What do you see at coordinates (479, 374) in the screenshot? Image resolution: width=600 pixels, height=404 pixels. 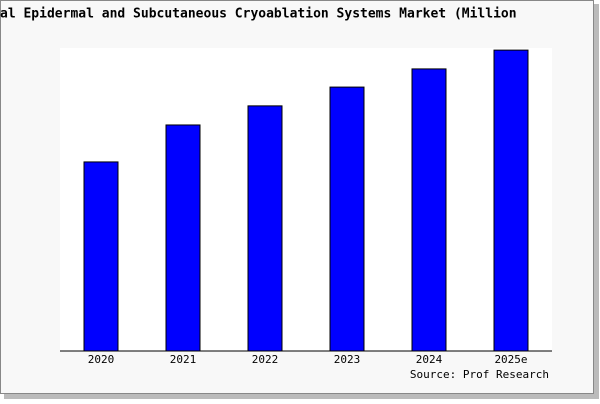 I see `source: Source: Prof Research` at bounding box center [479, 374].